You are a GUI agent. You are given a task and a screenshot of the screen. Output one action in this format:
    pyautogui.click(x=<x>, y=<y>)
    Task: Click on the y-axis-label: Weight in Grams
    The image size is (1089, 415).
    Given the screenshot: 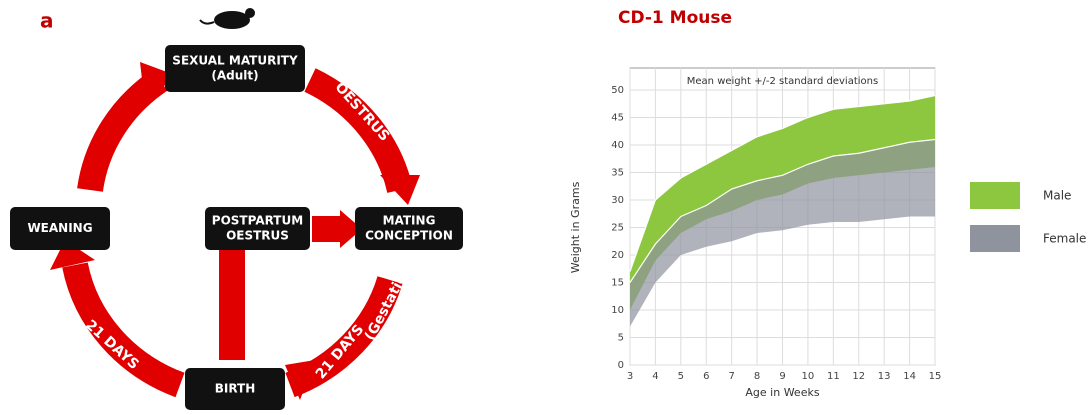 What is the action you would take?
    pyautogui.click(x=575, y=227)
    